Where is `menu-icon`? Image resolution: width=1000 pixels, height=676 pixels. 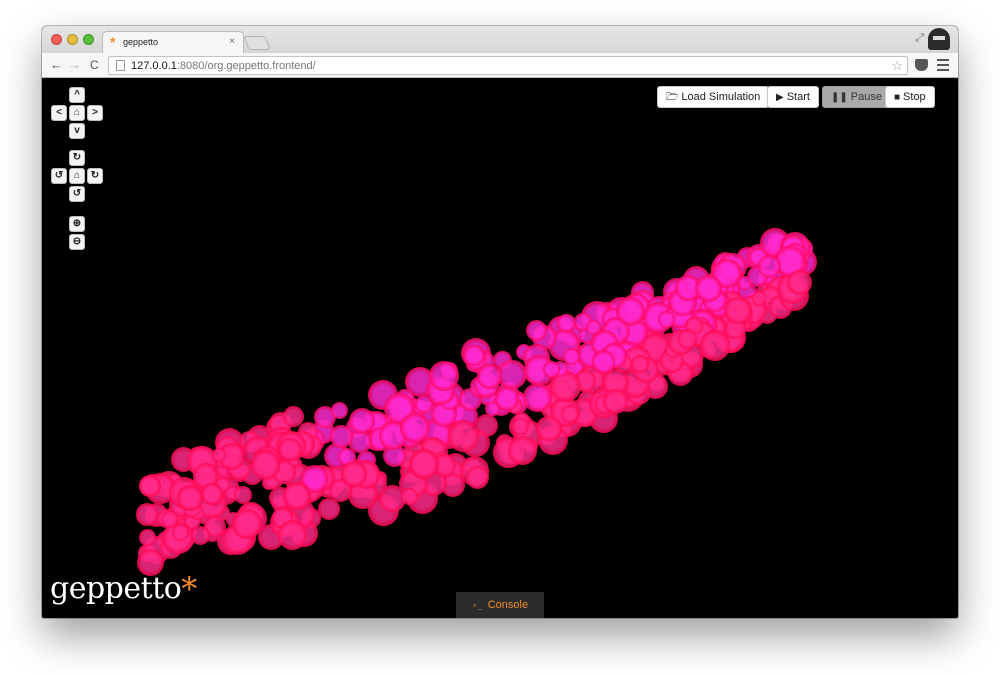
menu-icon is located at coordinates (943, 66).